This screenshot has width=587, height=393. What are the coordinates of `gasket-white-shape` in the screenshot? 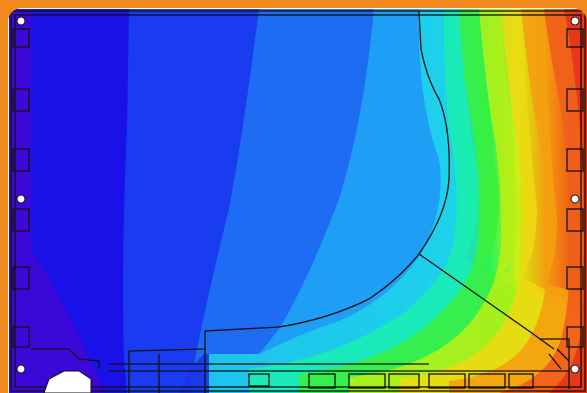 It's located at (67, 381).